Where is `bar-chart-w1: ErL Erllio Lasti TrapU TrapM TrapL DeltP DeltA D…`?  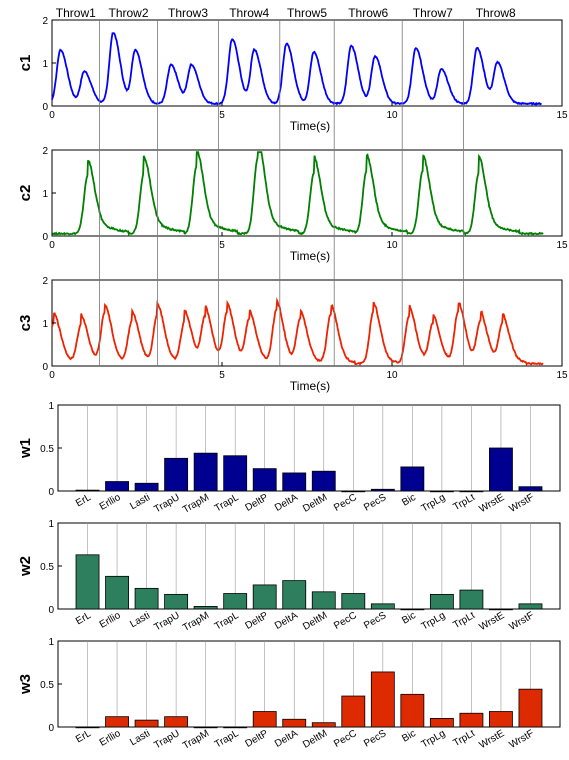 bar-chart-w1: ErL Erllio Lasti TrapU TrapM TrapL DeltP DeltA D… is located at coordinates (289, 458).